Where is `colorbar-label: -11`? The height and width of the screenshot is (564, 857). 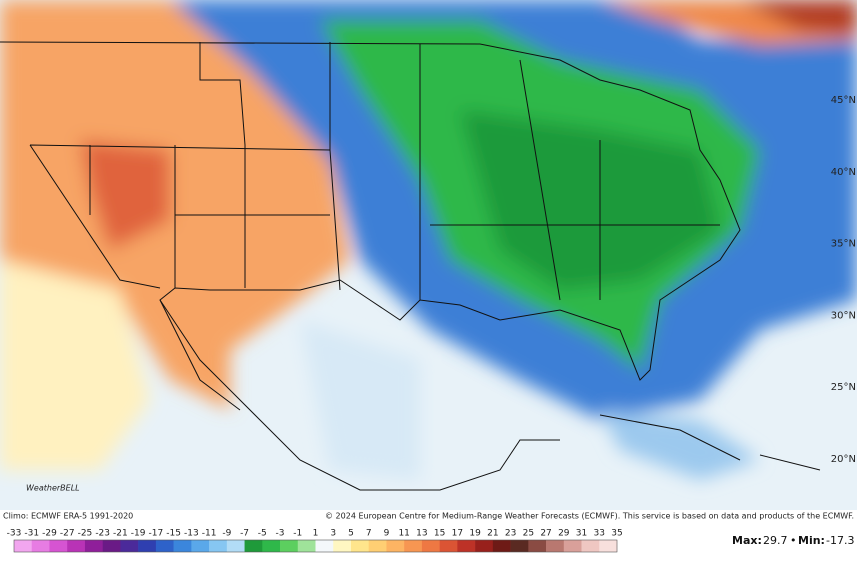 colorbar-label: -11 is located at coordinates (209, 534).